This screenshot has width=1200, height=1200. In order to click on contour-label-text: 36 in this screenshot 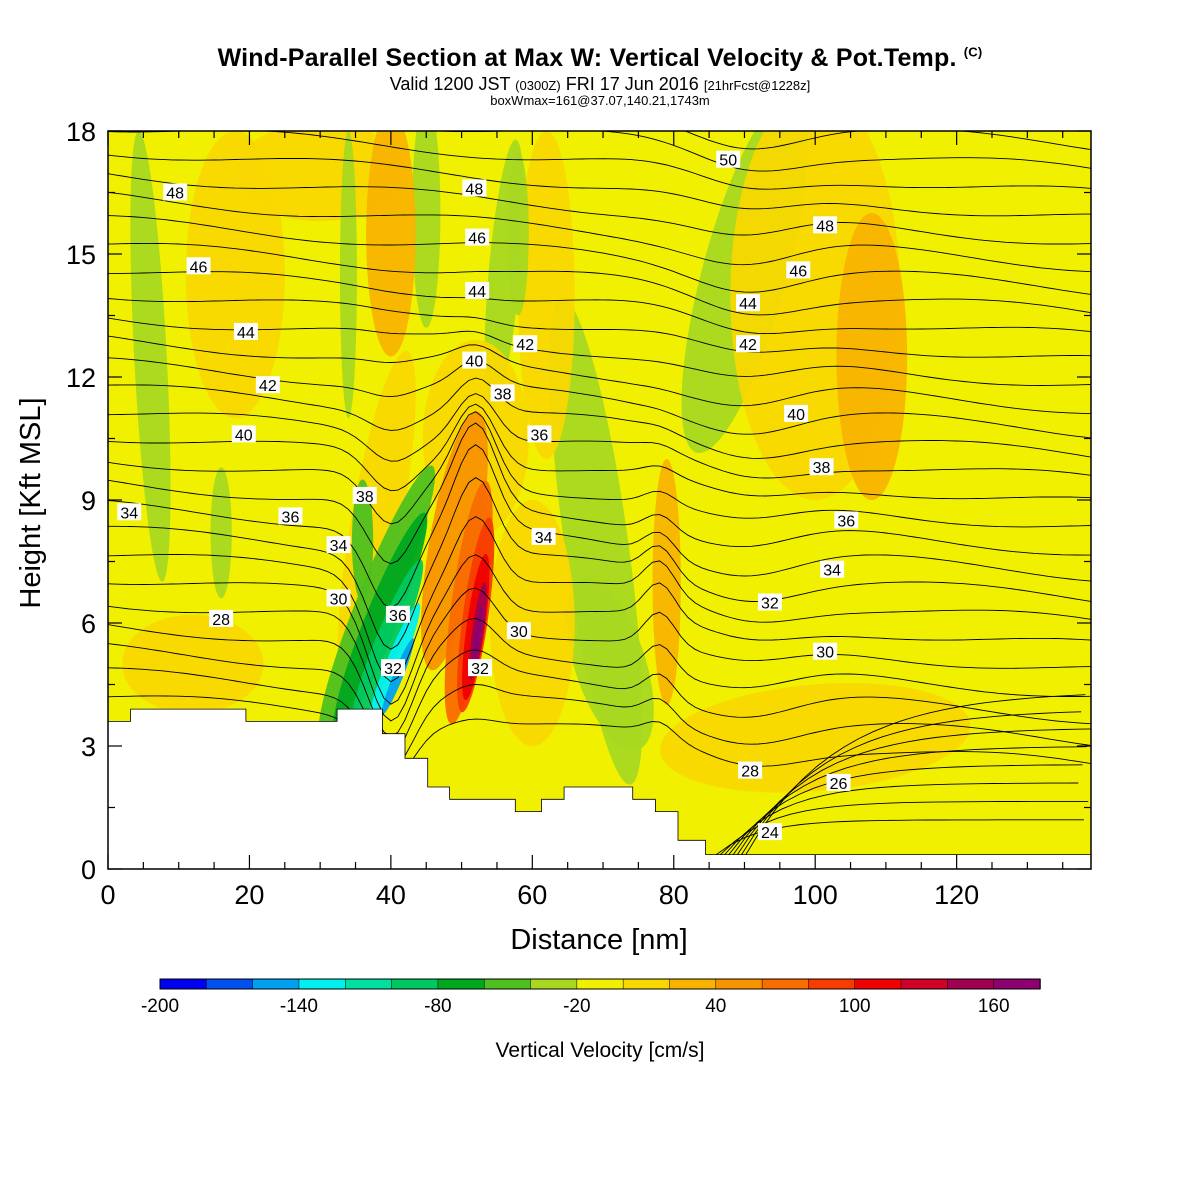, I will do `click(291, 517)`.